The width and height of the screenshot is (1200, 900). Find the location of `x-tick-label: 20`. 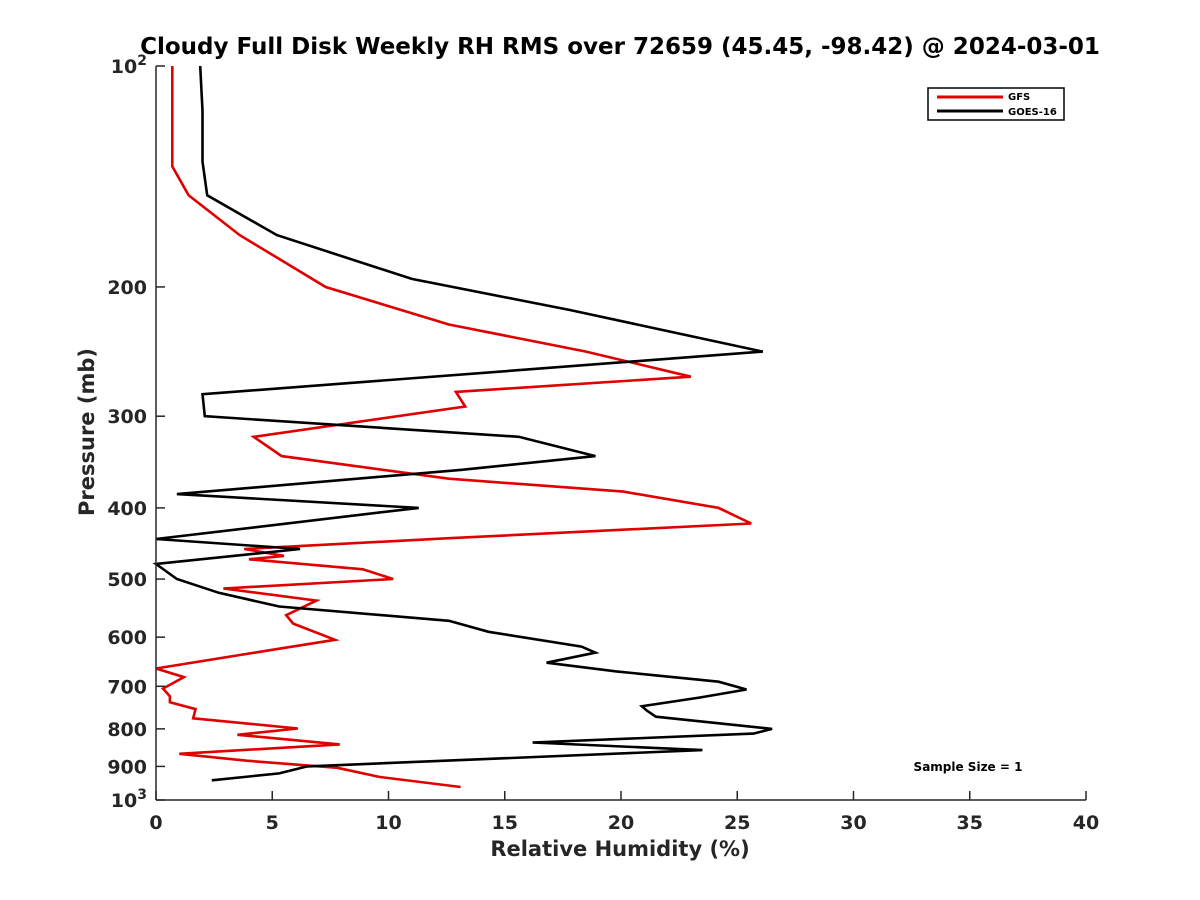

x-tick-label: 20 is located at coordinates (621, 823).